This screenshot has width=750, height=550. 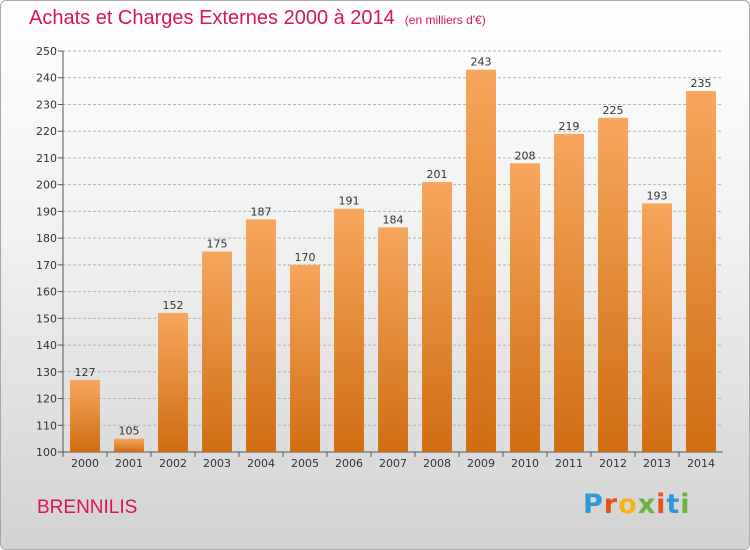 I want to click on logo-letter: r, so click(x=611, y=504).